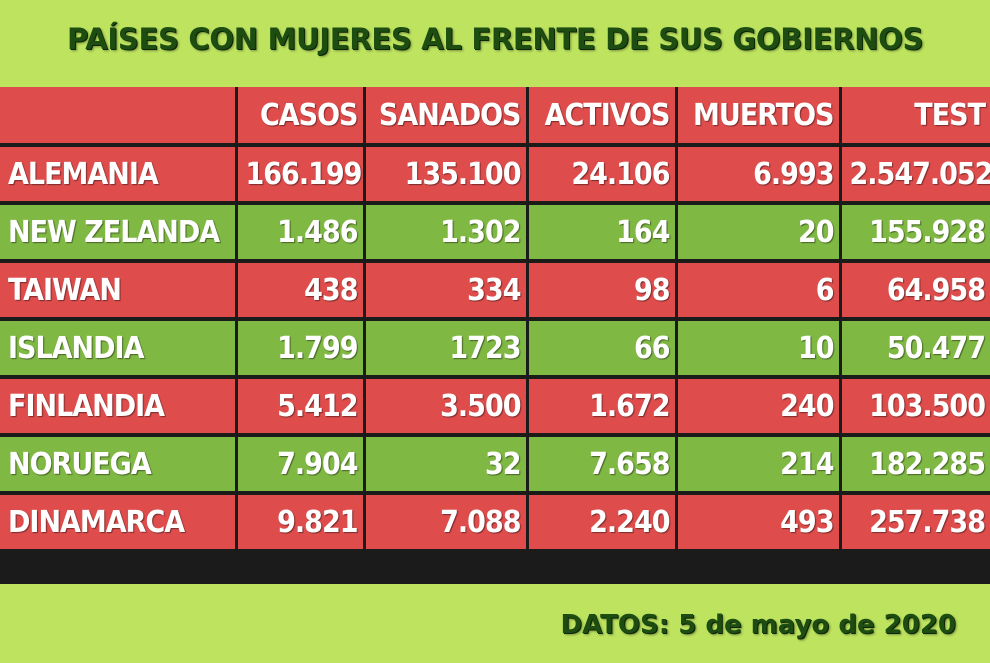 The height and width of the screenshot is (663, 990). I want to click on column-header-sanados: SANADOS, so click(446, 117).